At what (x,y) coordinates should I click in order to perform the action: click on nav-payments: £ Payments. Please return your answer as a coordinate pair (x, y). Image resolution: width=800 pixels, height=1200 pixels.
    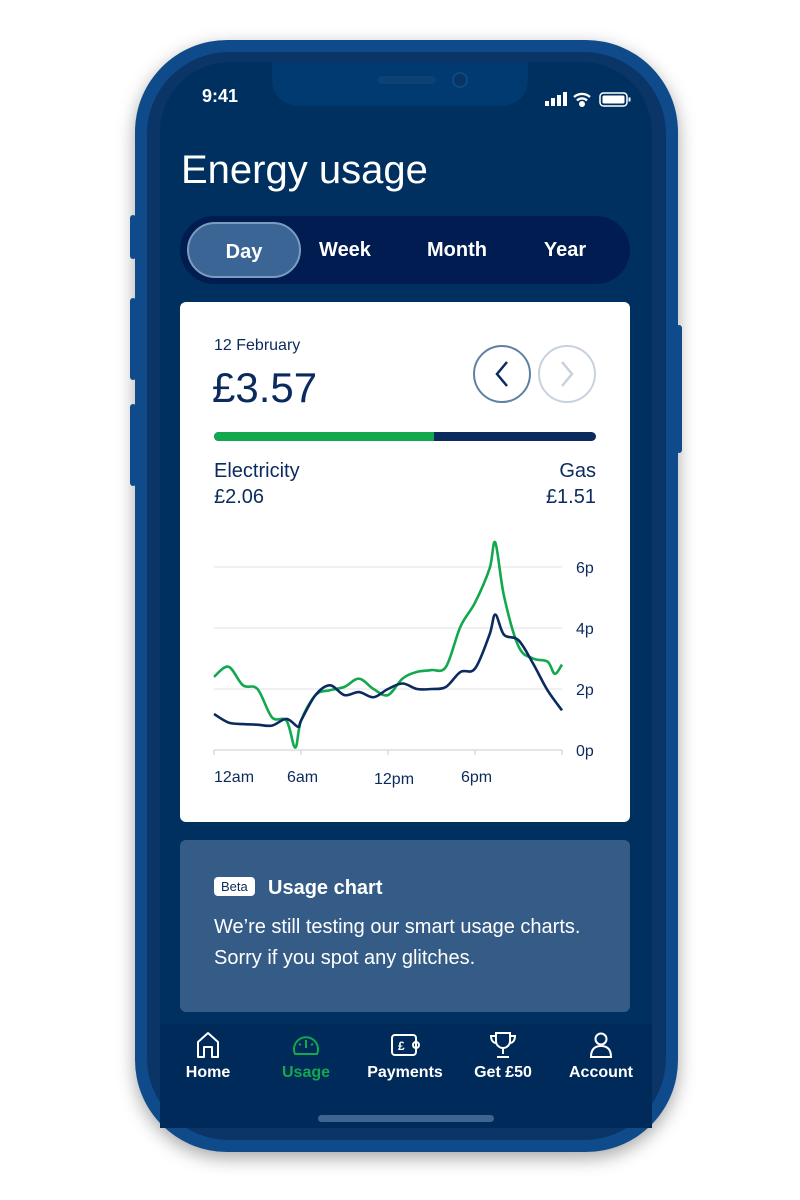
    Looking at the image, I should click on (405, 1056).